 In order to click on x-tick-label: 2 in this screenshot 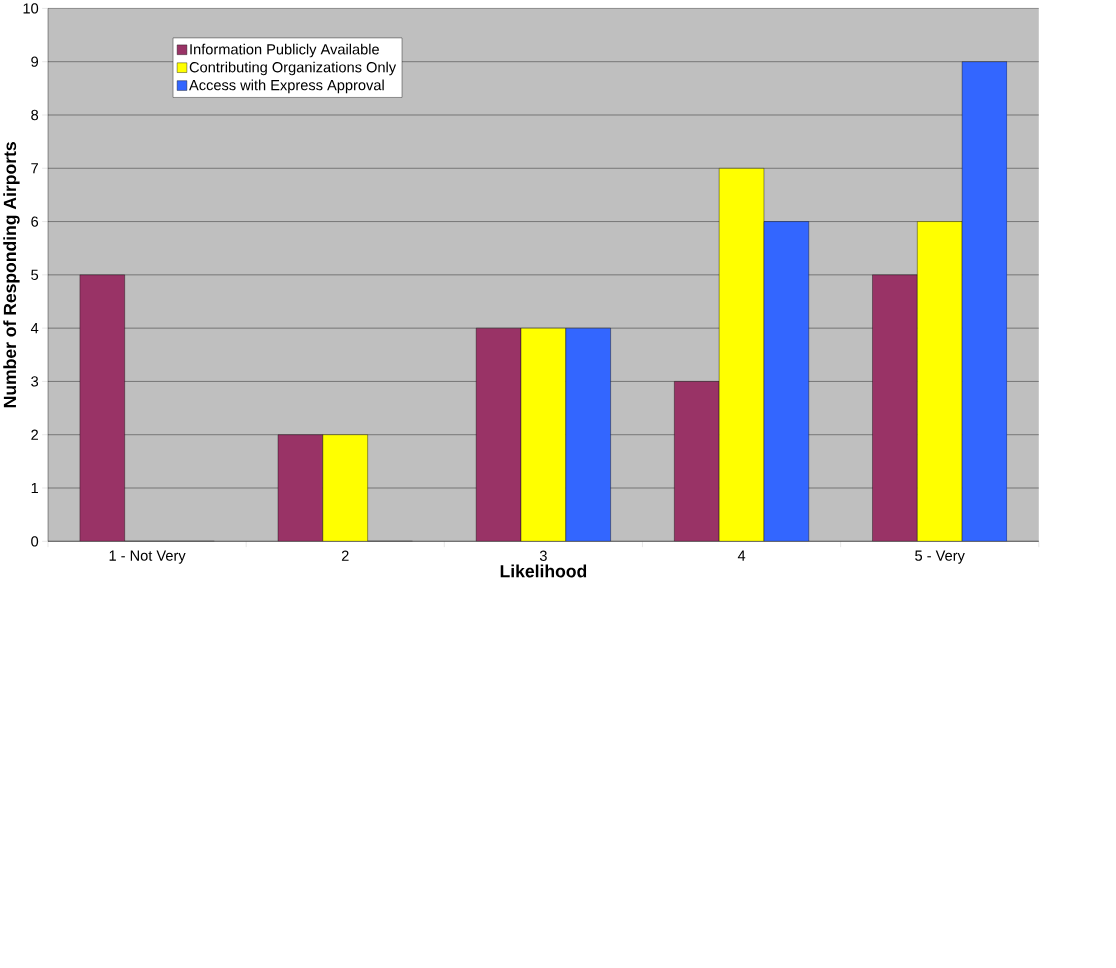, I will do `click(345, 555)`.